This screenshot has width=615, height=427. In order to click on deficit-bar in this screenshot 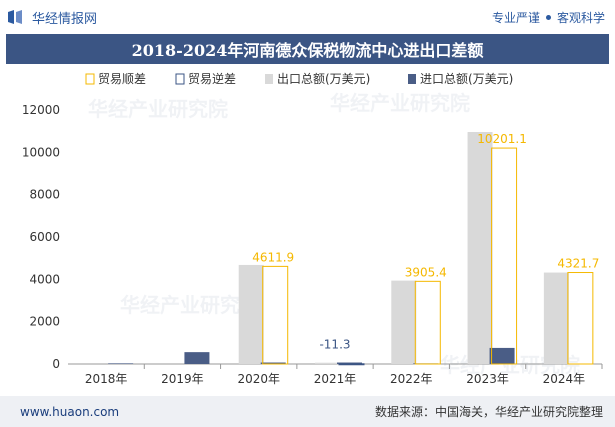, I will do `click(351, 364)`.